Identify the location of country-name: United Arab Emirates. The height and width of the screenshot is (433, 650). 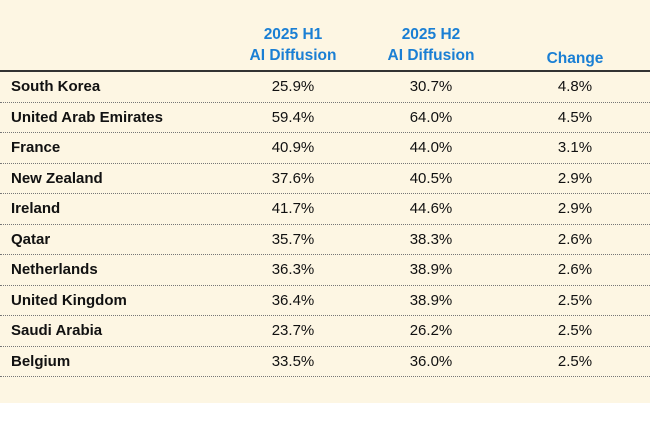
(87, 117).